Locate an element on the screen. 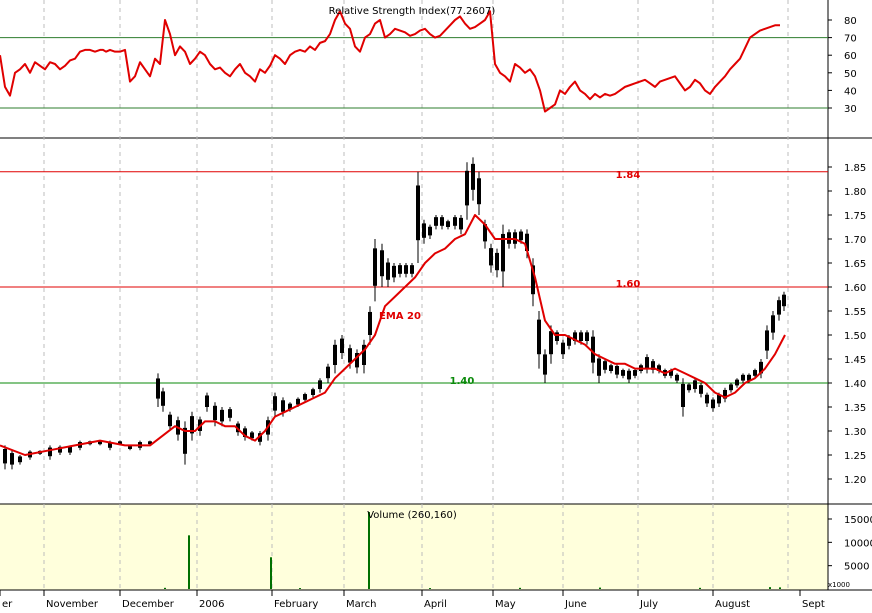  rsi-y-tick-label: 50 is located at coordinates (850, 74).